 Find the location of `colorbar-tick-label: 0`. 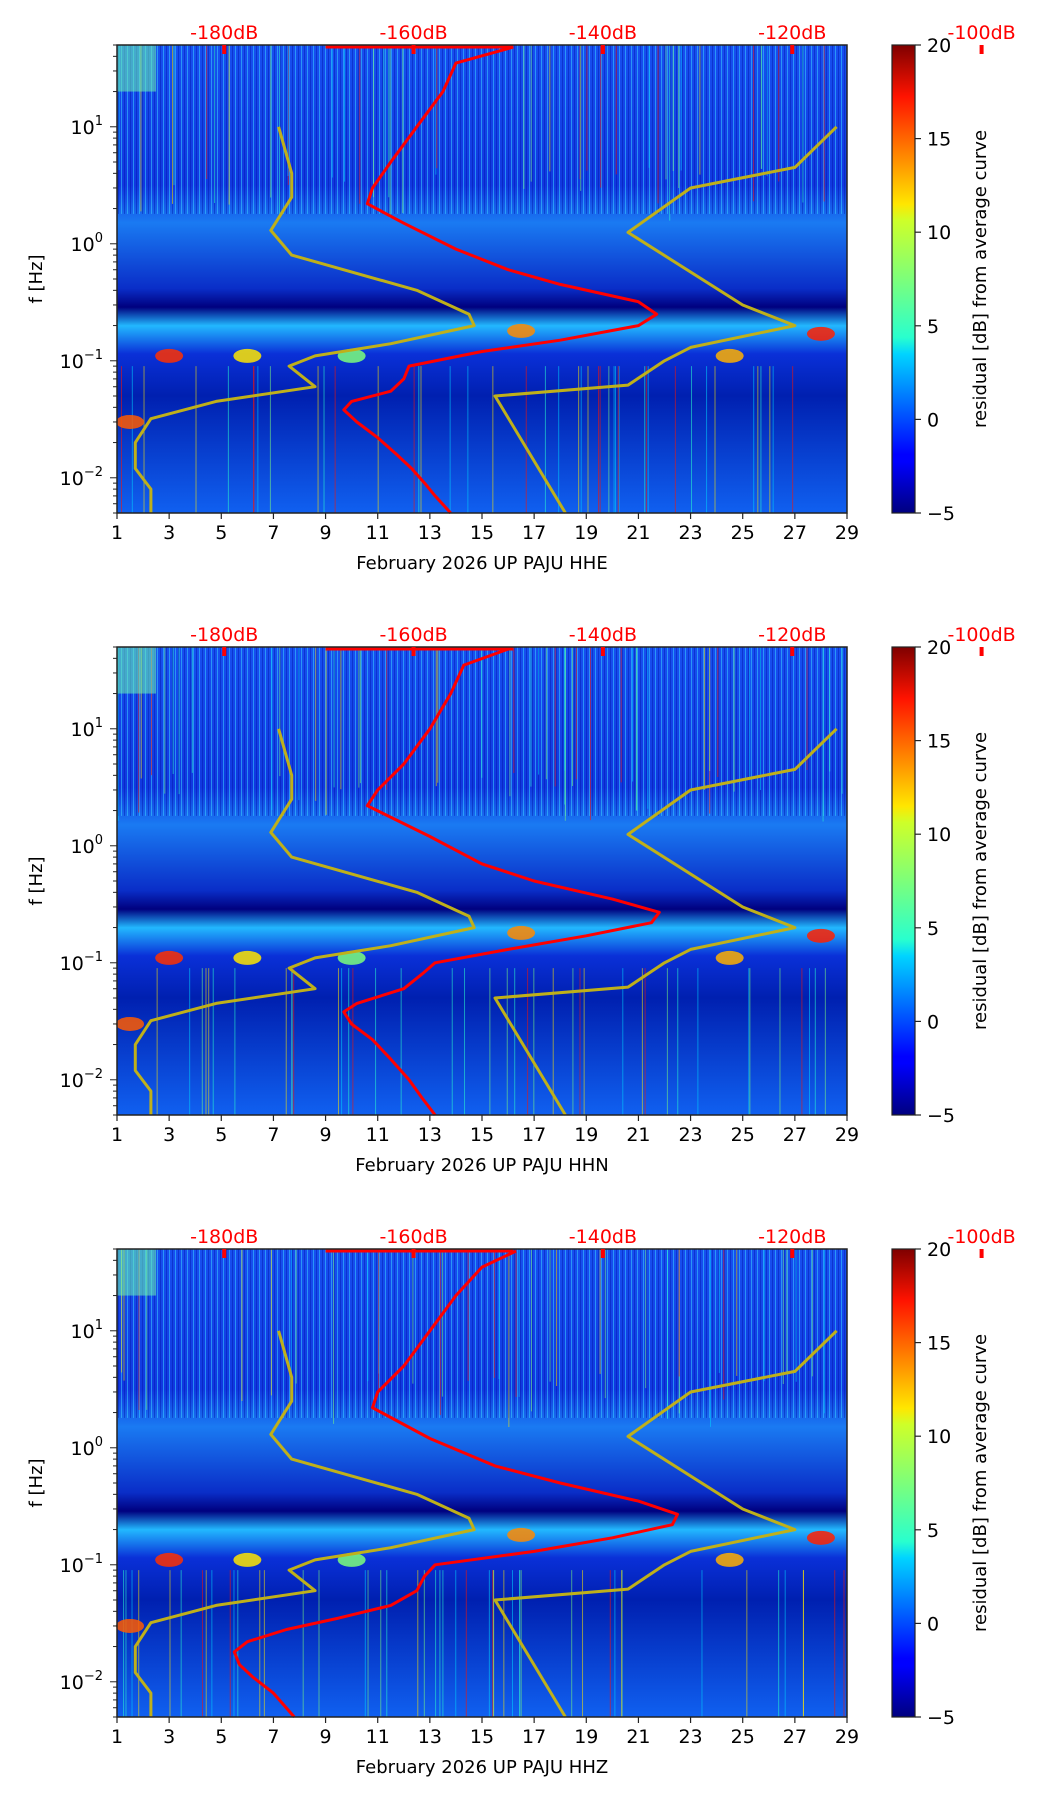

colorbar-tick-label: 0 is located at coordinates (933, 420).